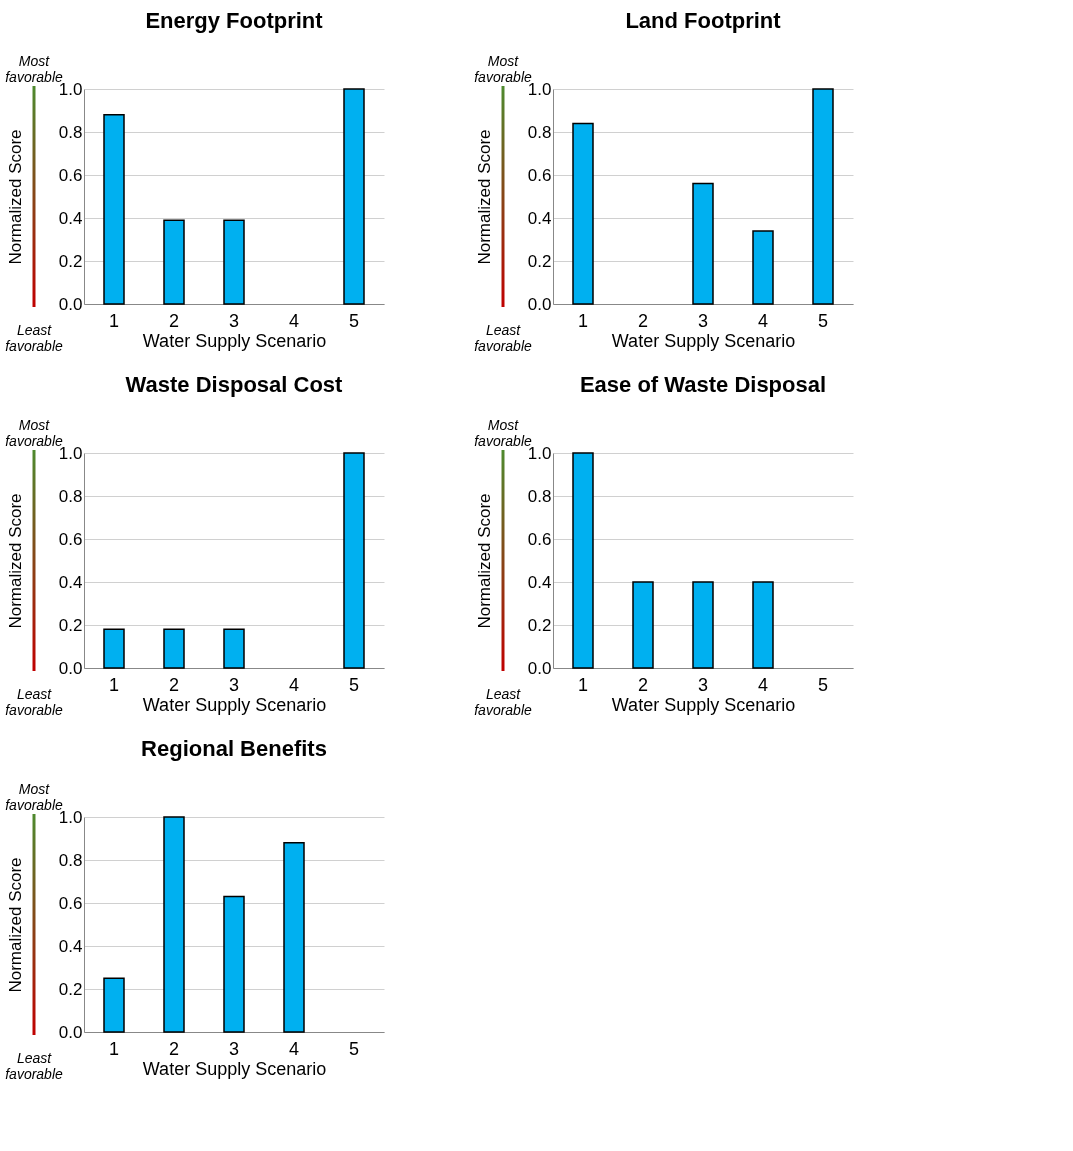 The height and width of the screenshot is (1151, 1073). Describe the element at coordinates (703, 20) in the screenshot. I see `chart-title: Land Footprint` at that location.